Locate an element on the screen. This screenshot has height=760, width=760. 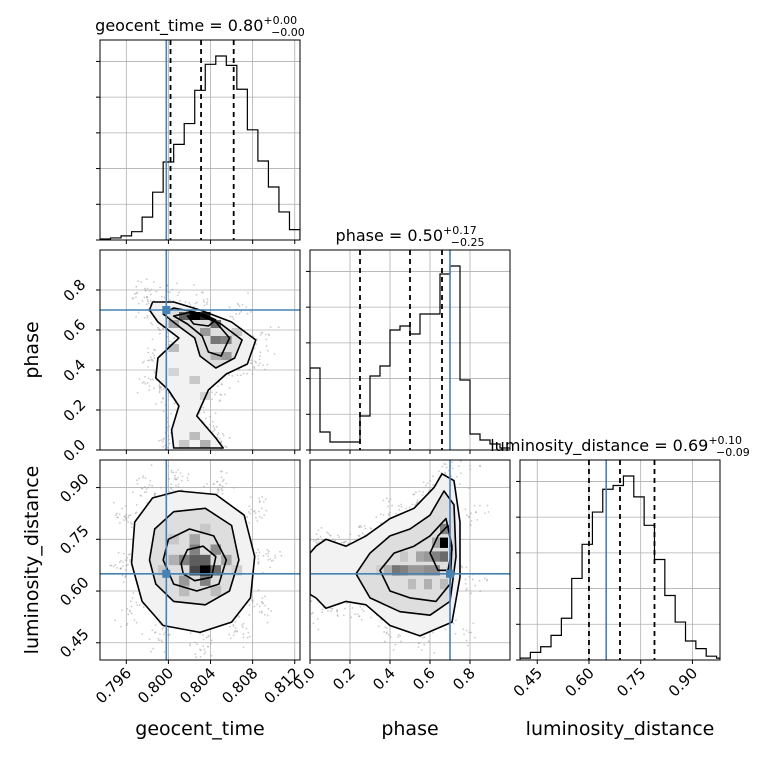
hist-panel-phase is located at coordinates (410, 351).